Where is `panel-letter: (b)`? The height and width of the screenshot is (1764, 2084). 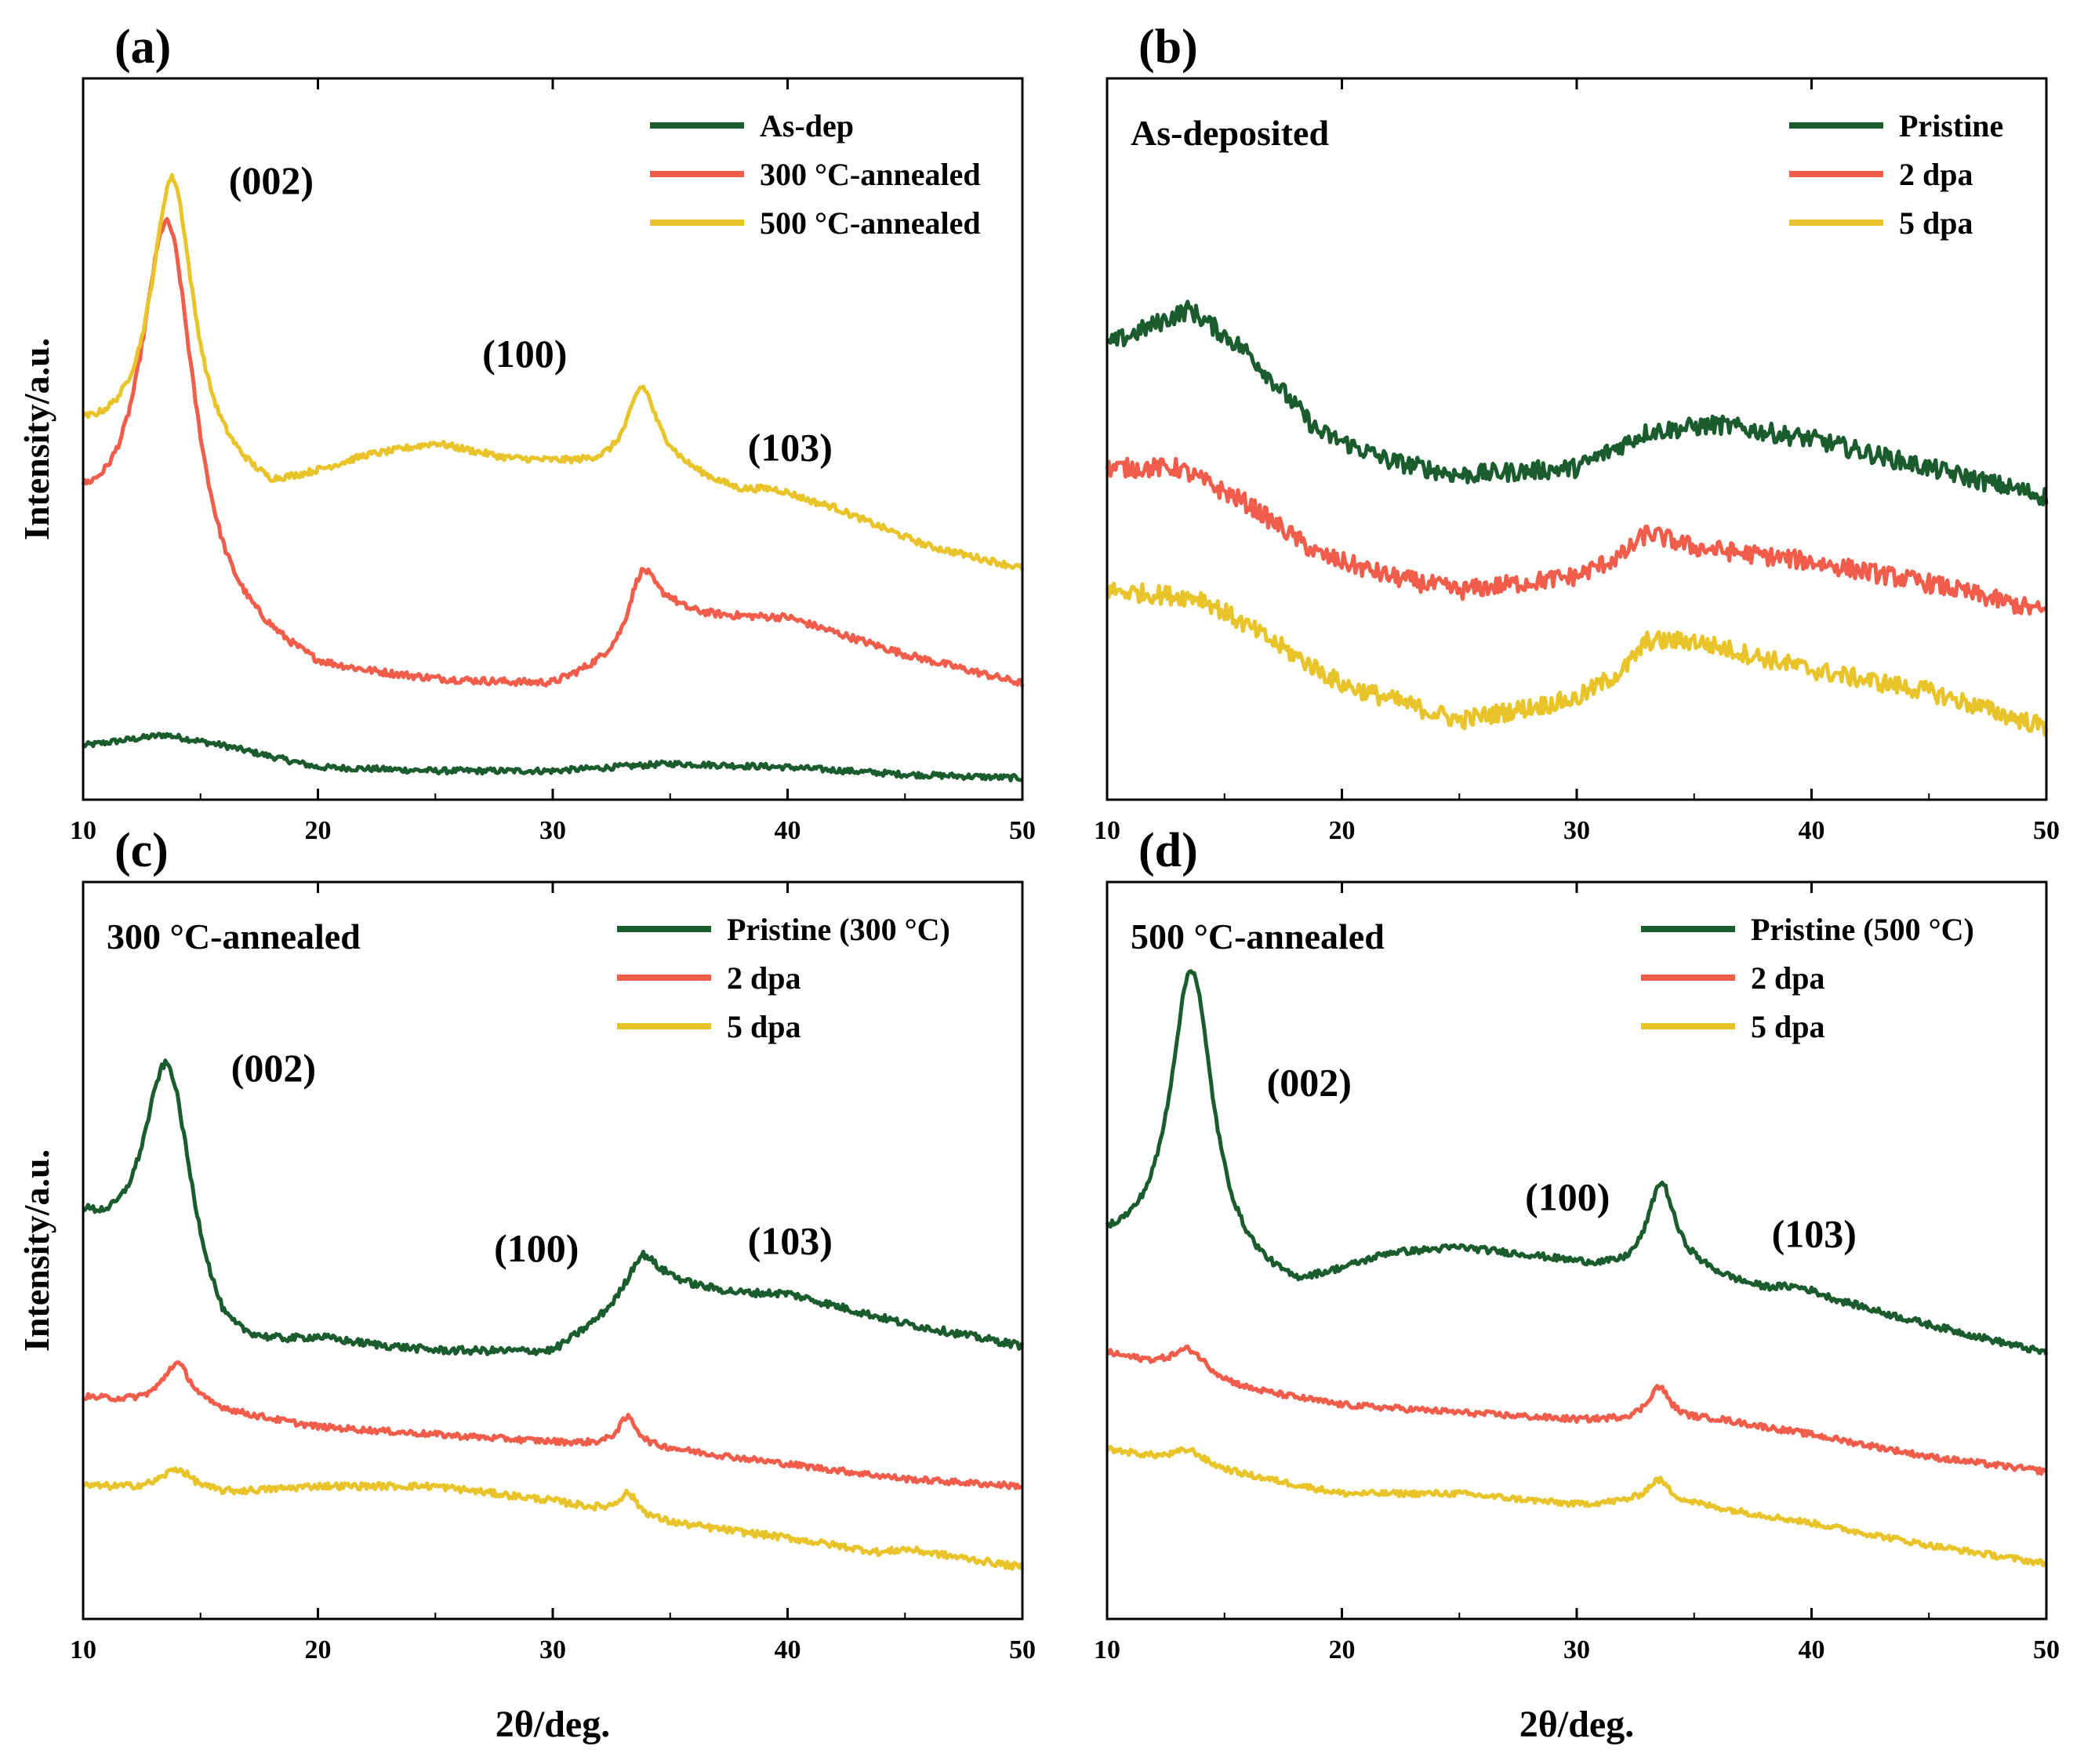 panel-letter: (b) is located at coordinates (1168, 47).